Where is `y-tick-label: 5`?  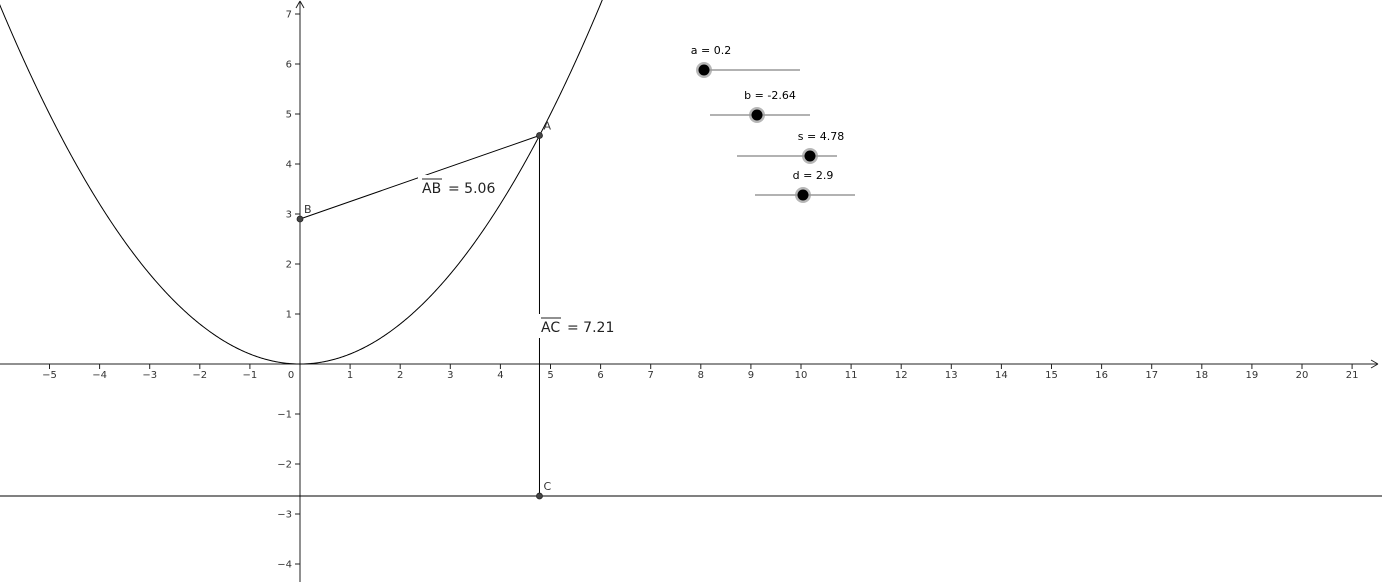 y-tick-label: 5 is located at coordinates (289, 115).